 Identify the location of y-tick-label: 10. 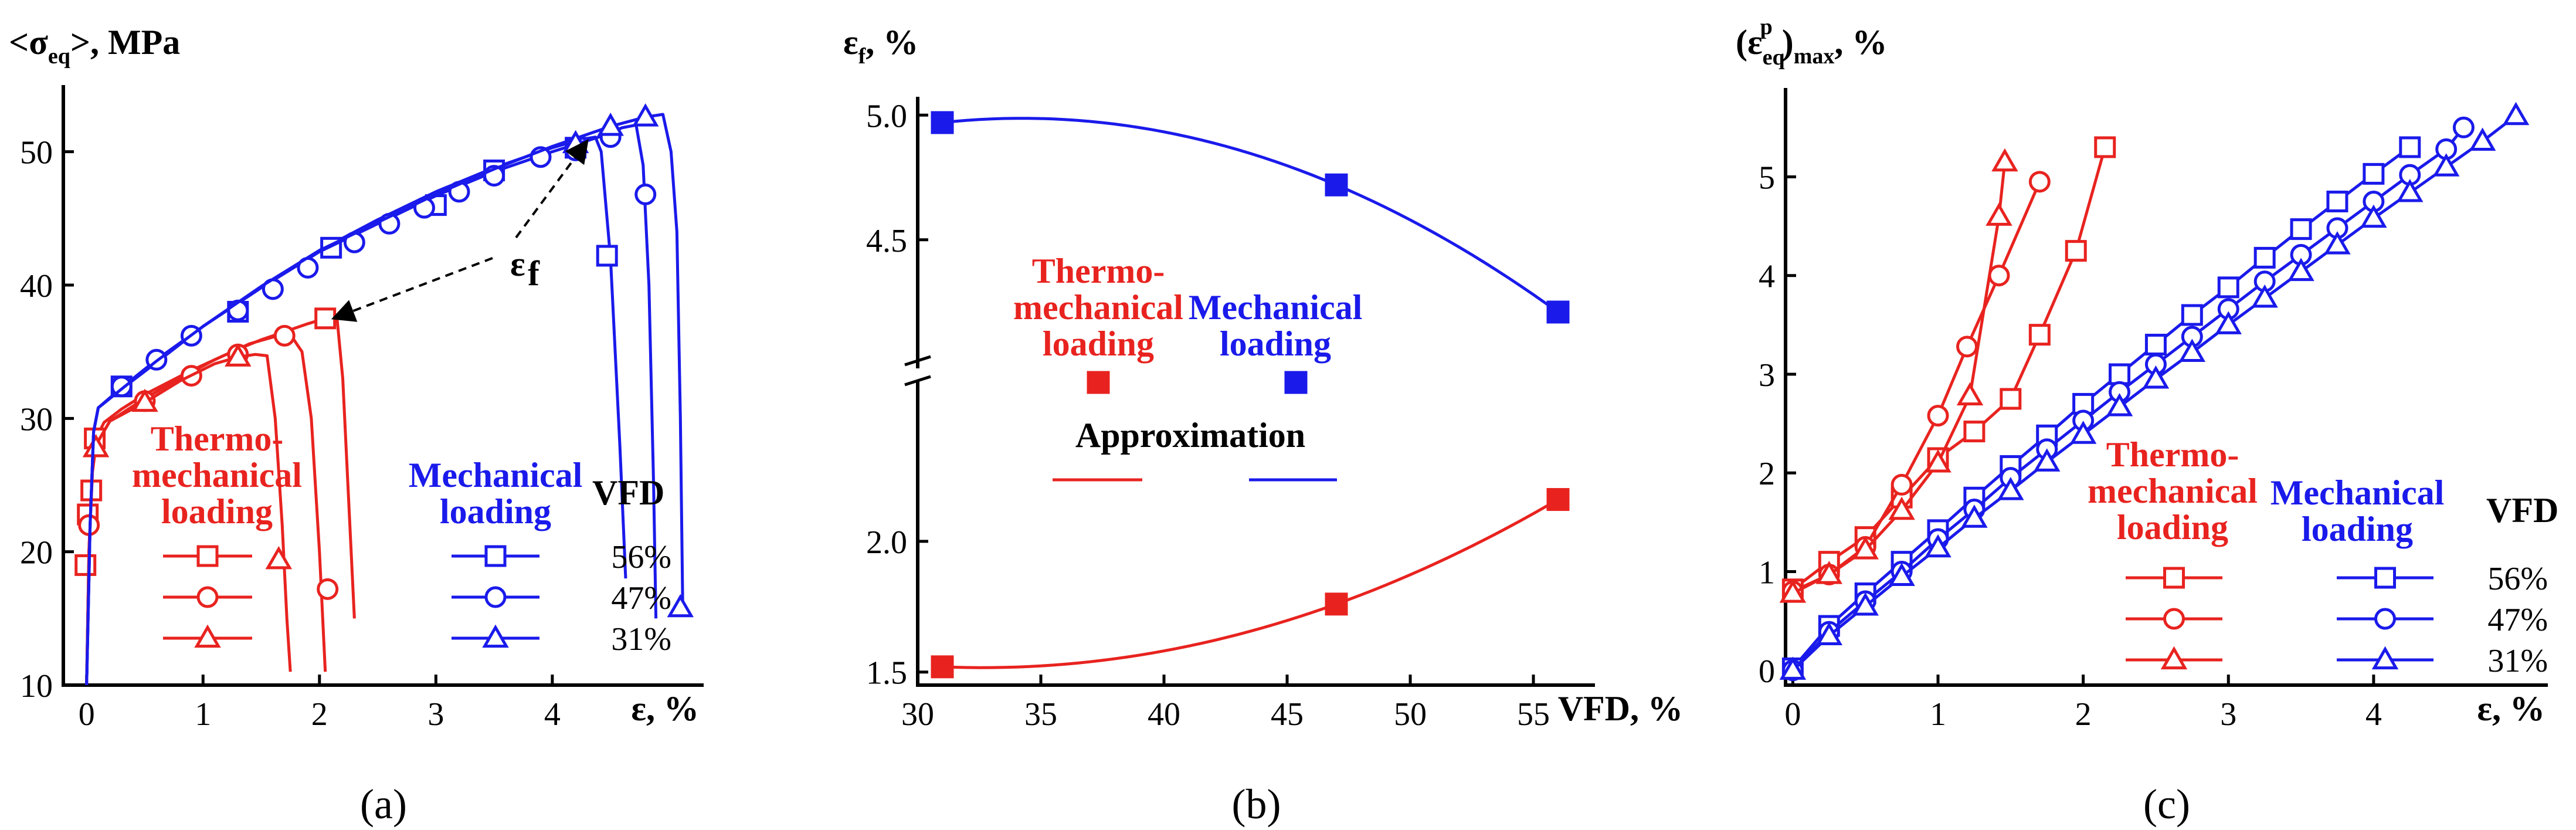
(36, 686).